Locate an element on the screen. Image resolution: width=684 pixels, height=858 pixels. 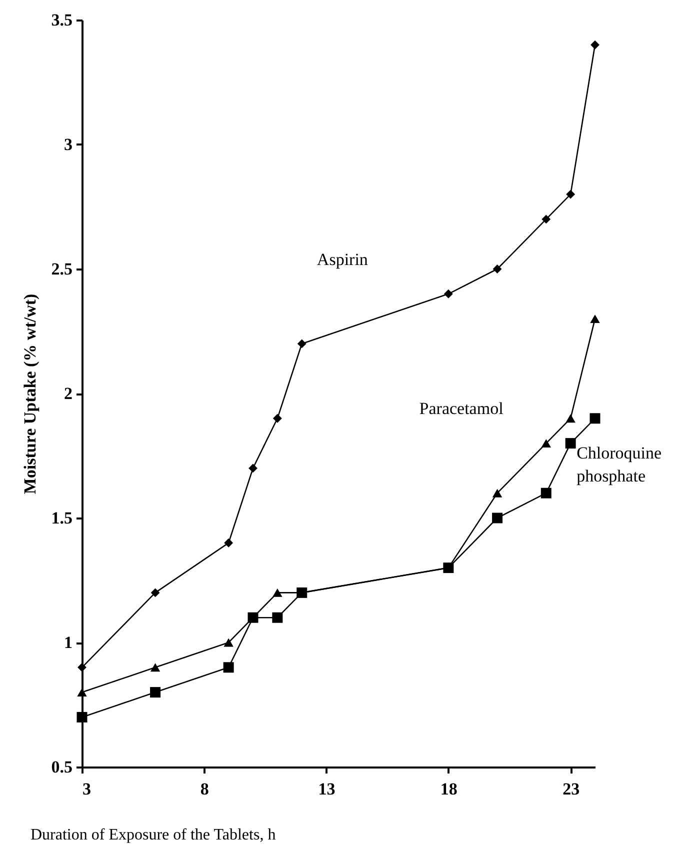
y-tick-label: 2 is located at coordinates (68, 393).